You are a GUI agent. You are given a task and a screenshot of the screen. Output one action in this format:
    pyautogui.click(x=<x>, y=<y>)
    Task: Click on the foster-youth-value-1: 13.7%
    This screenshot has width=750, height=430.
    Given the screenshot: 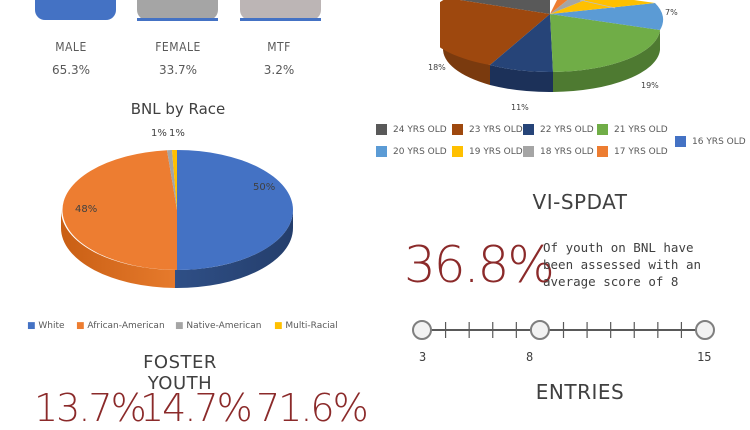 What is the action you would take?
    pyautogui.click(x=90, y=408)
    